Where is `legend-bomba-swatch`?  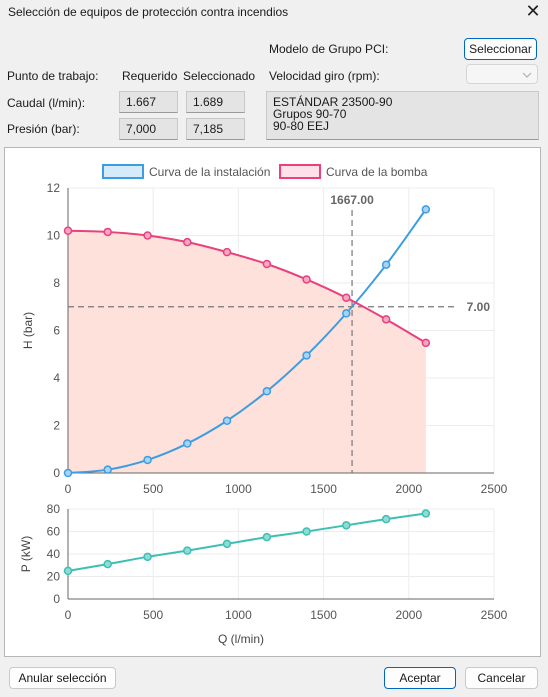
legend-bomba-swatch is located at coordinates (300, 171).